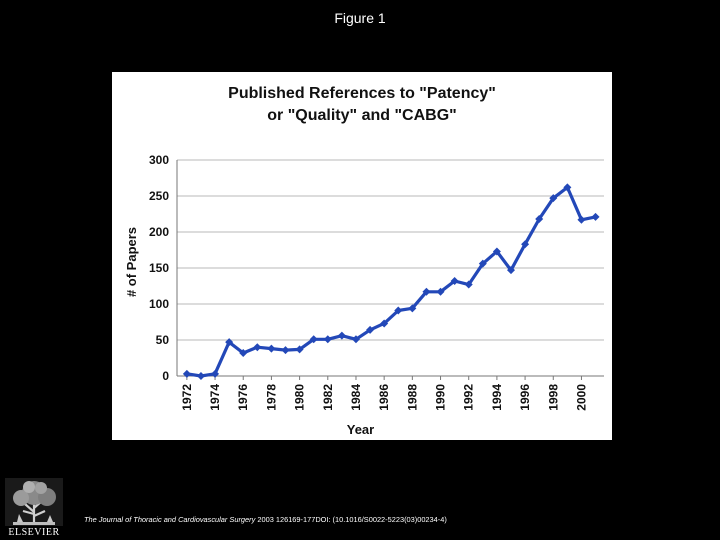  What do you see at coordinates (384, 397) in the screenshot?
I see `x-tick-label: 1986` at bounding box center [384, 397].